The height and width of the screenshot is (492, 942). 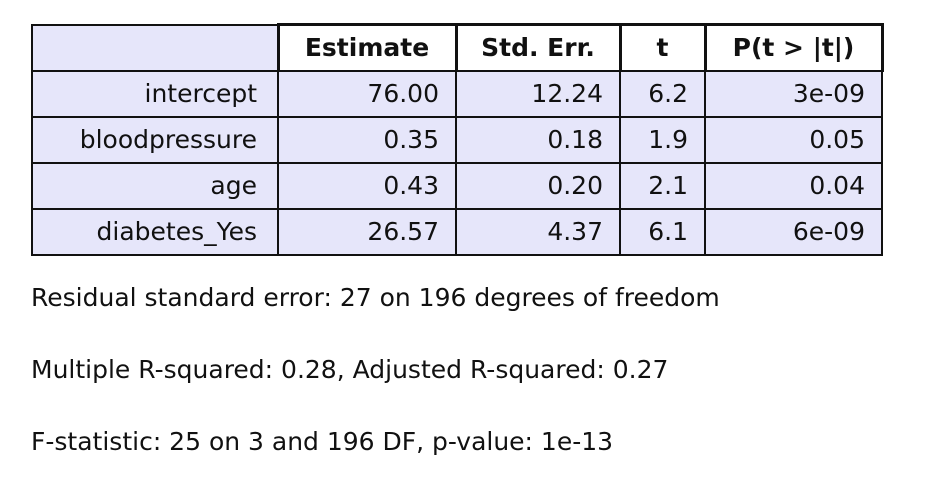 What do you see at coordinates (367, 139) in the screenshot?
I see `cell: 0.35` at bounding box center [367, 139].